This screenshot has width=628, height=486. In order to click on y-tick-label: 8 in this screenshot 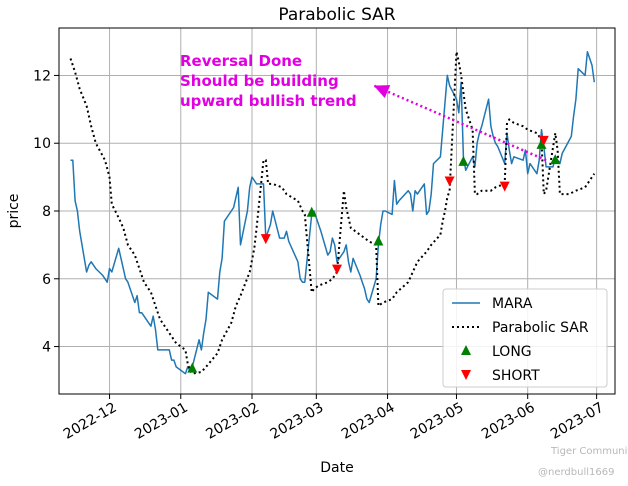, I will do `click(46, 212)`.